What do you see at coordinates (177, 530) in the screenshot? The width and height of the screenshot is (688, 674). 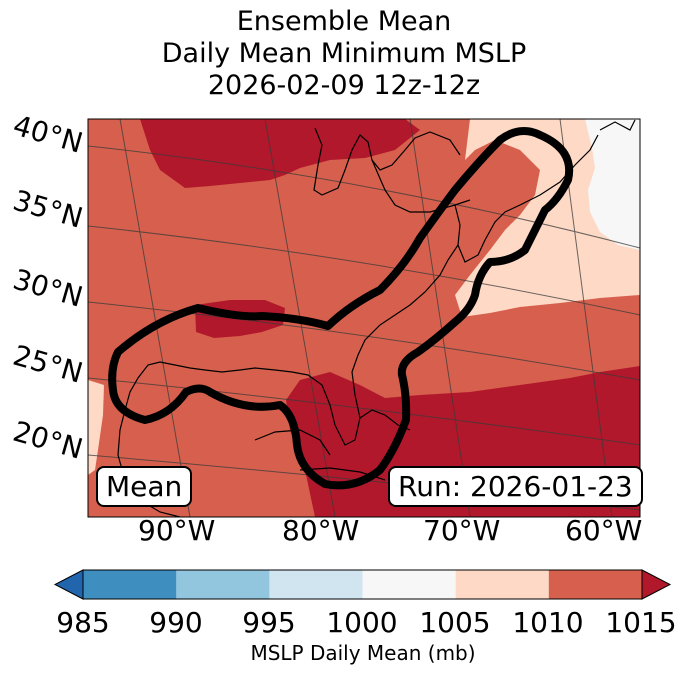 I see `lon-label-90w: 90°W` at bounding box center [177, 530].